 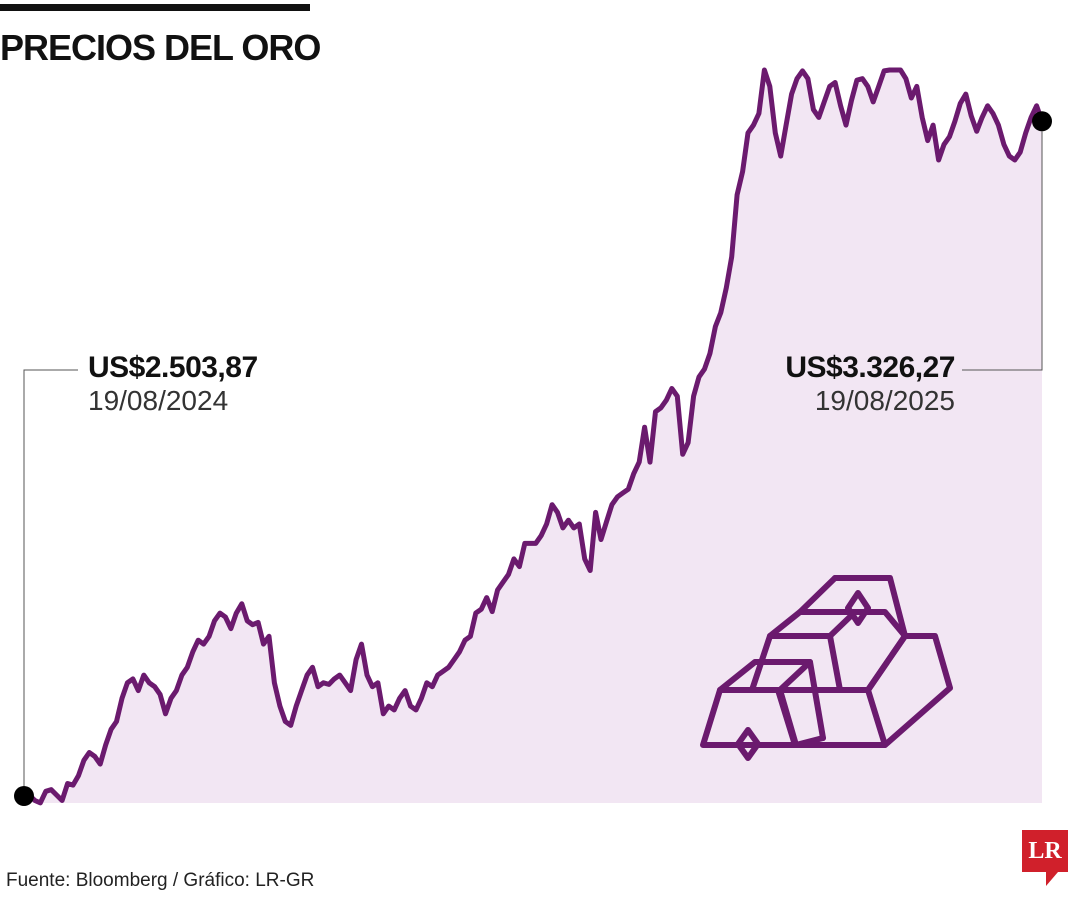 I want to click on lr-logo: LR, so click(x=1045, y=858).